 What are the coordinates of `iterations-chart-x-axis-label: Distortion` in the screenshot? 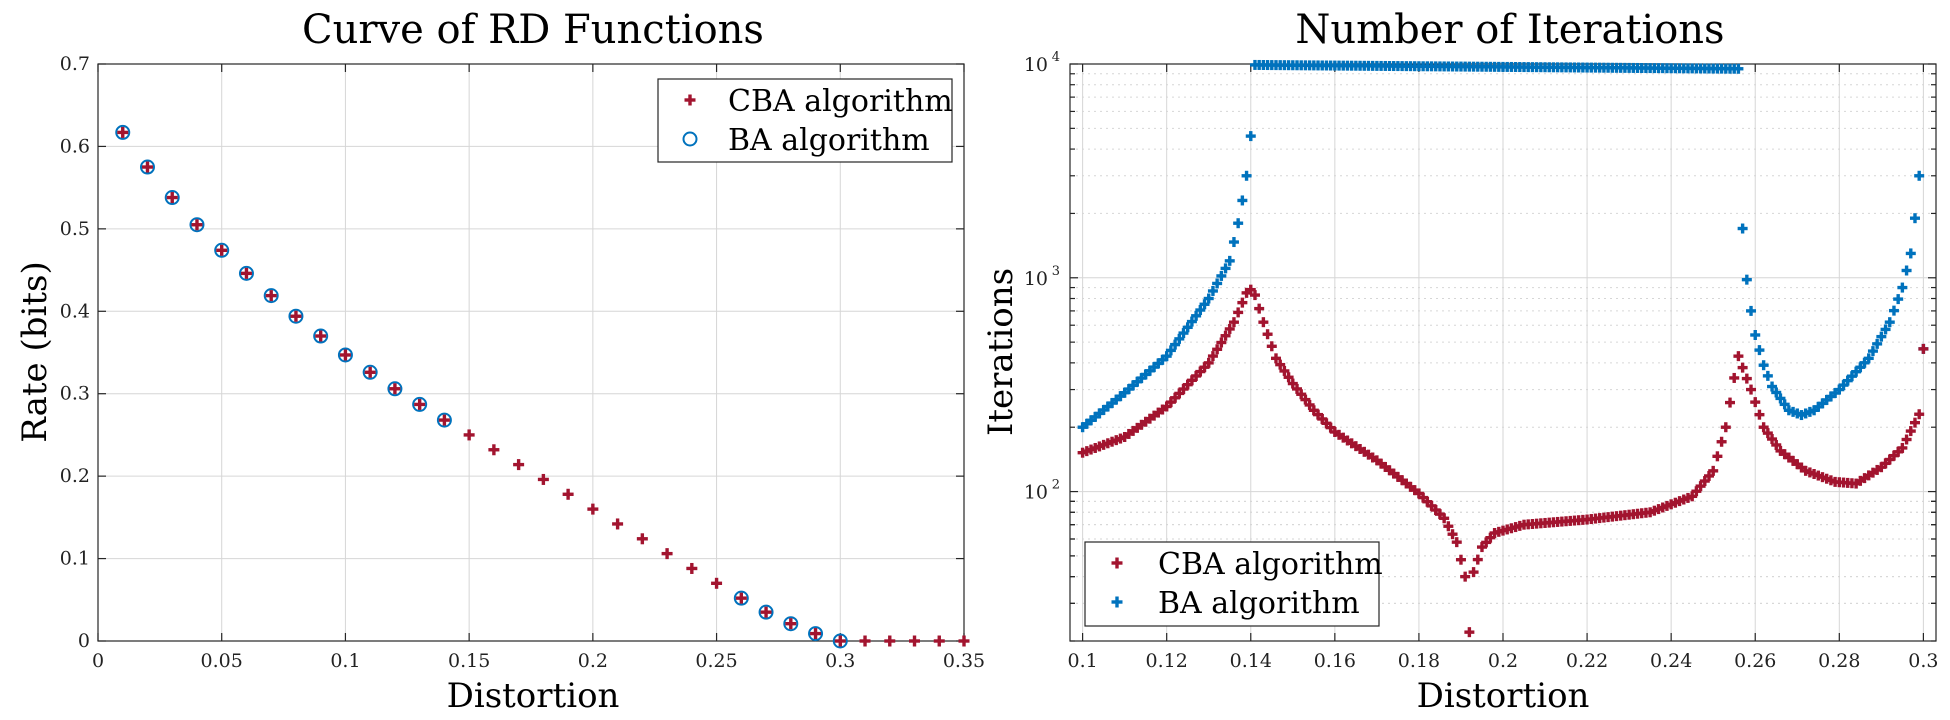 It's located at (1503, 696).